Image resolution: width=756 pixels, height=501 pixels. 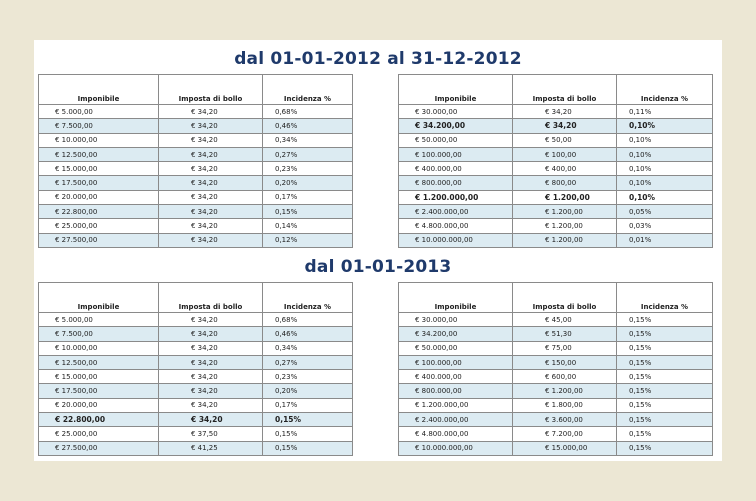 I want to click on table-row: € 30.000,00 € 45,00 0,15%, so click(x=555, y=319).